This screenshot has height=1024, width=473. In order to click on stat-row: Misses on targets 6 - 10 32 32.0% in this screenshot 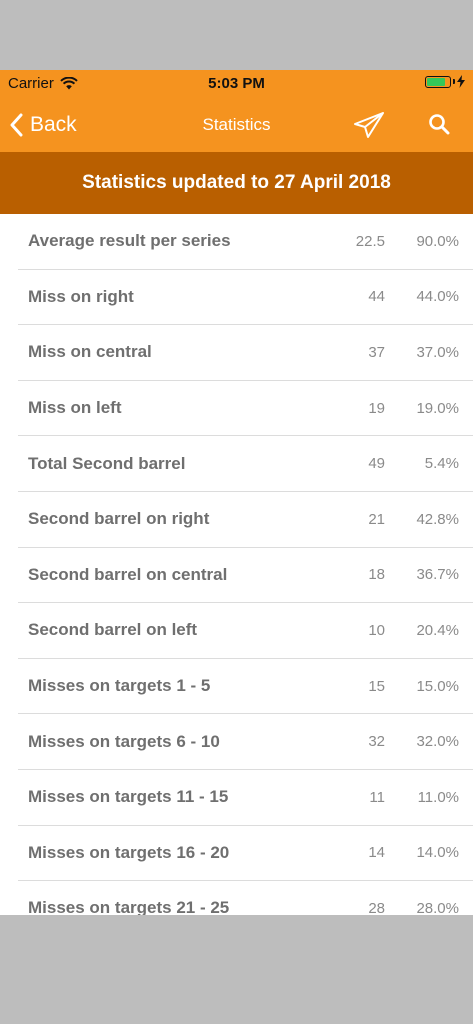, I will do `click(245, 742)`.